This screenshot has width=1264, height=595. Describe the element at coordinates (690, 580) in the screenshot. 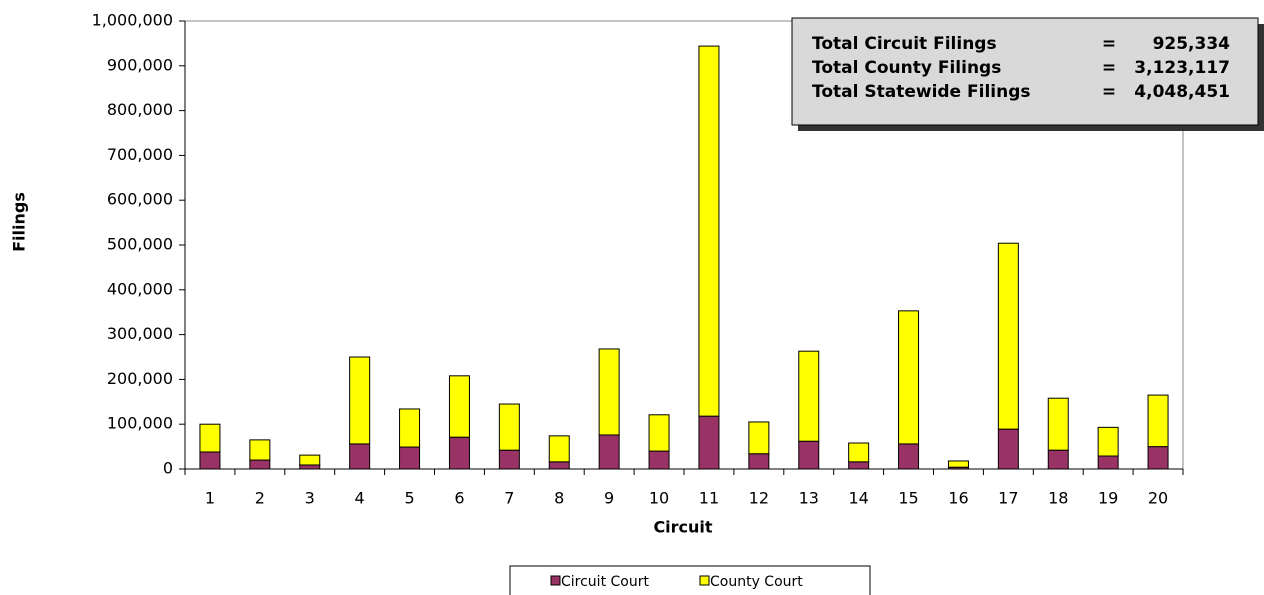

I see `legend-box` at that location.